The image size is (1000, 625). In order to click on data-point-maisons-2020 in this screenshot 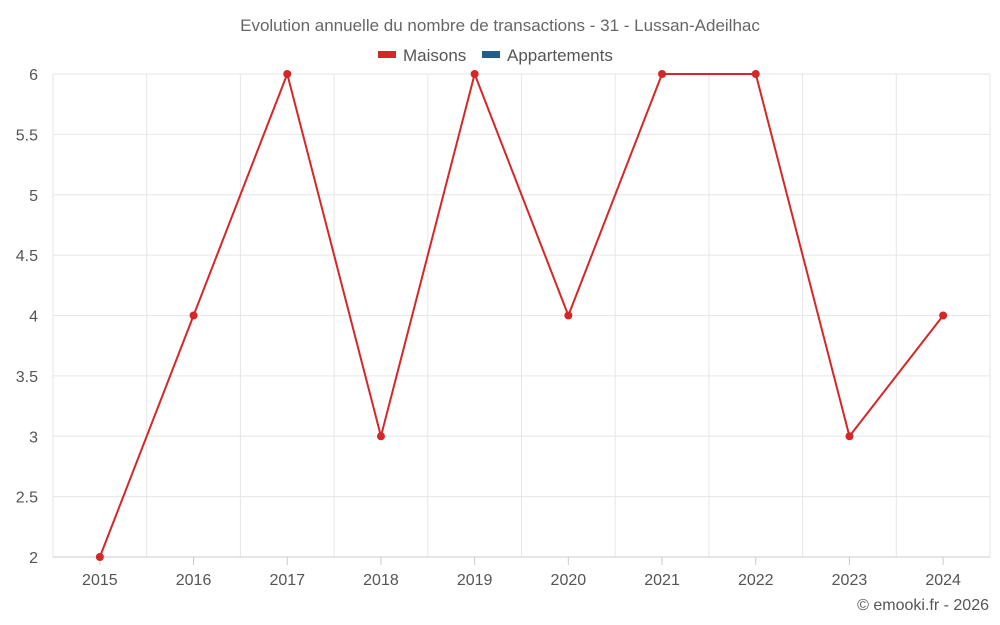, I will do `click(568, 315)`.